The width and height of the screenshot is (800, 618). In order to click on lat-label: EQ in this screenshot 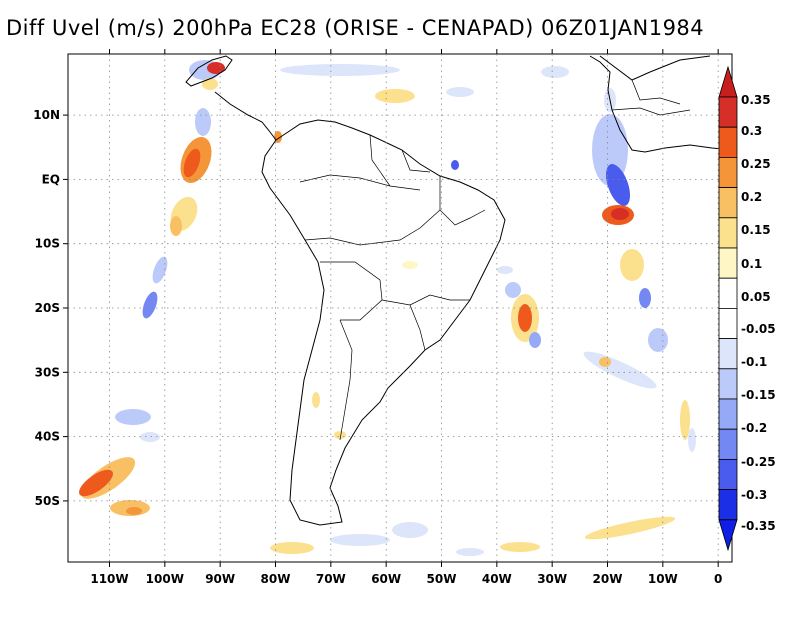, I will do `click(51, 179)`.